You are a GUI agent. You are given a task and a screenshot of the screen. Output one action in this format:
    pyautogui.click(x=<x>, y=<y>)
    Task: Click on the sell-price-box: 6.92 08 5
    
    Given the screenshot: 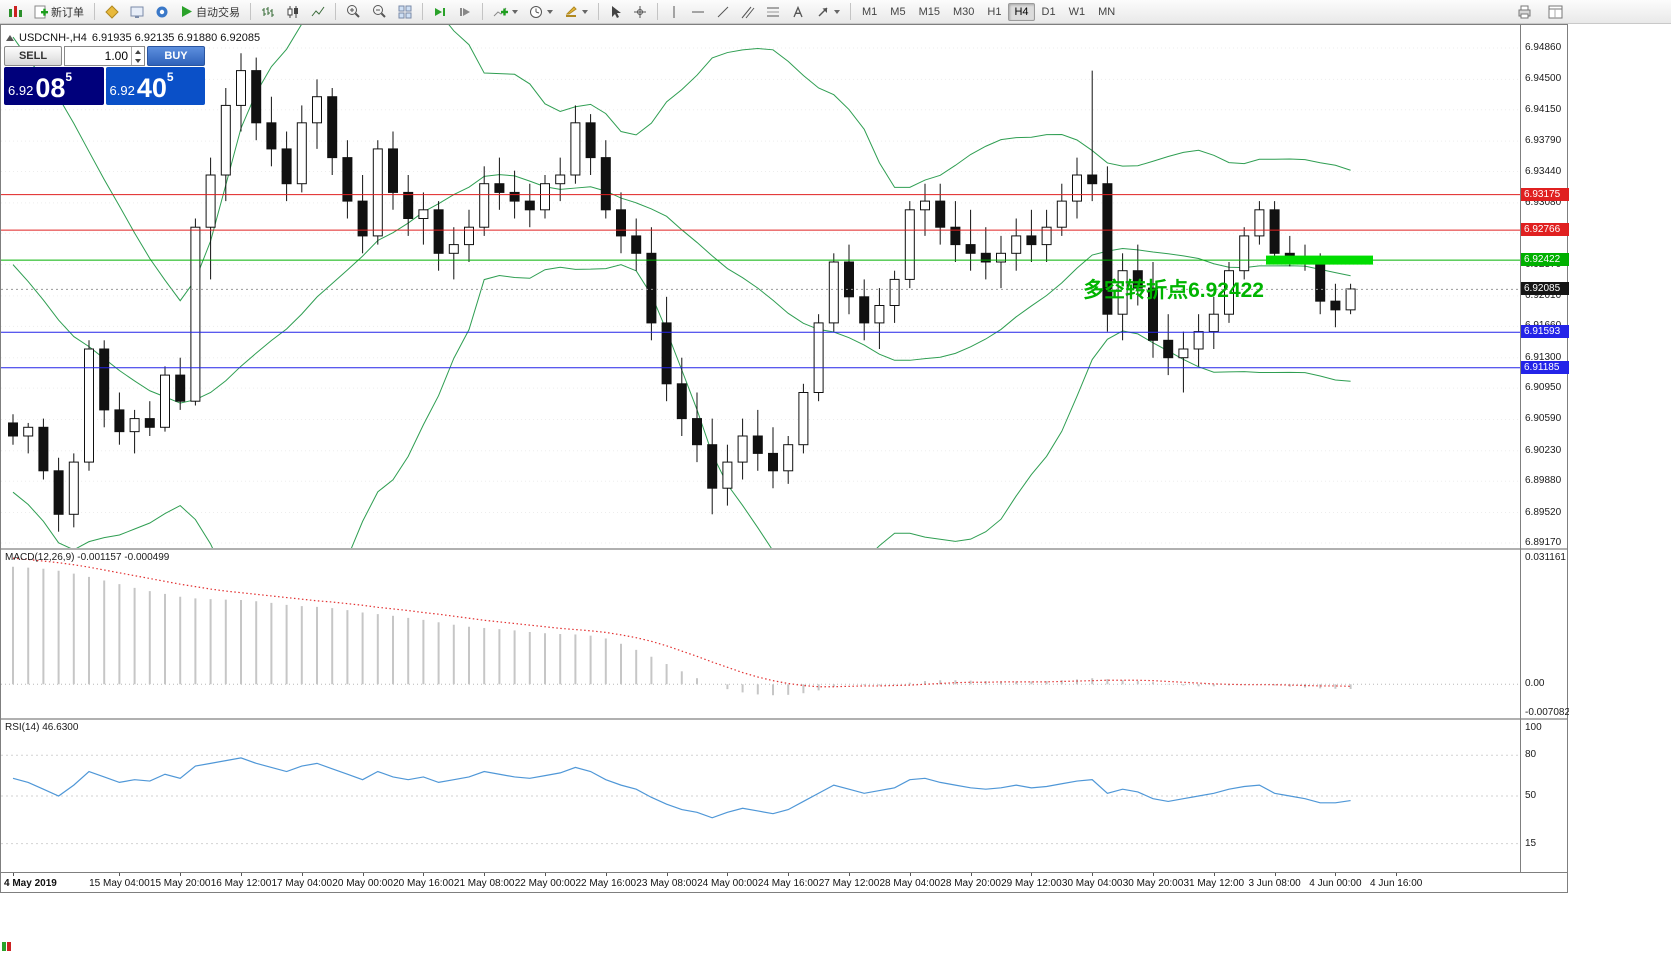 What is the action you would take?
    pyautogui.click(x=54, y=86)
    